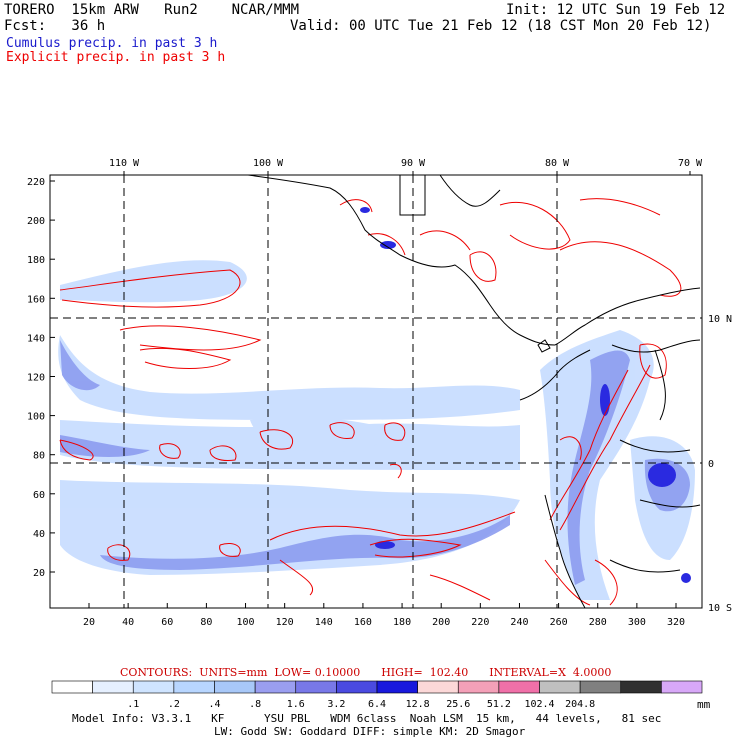 The width and height of the screenshot is (740, 740). Describe the element at coordinates (268, 163) in the screenshot. I see `lon-label: 100 W` at that location.